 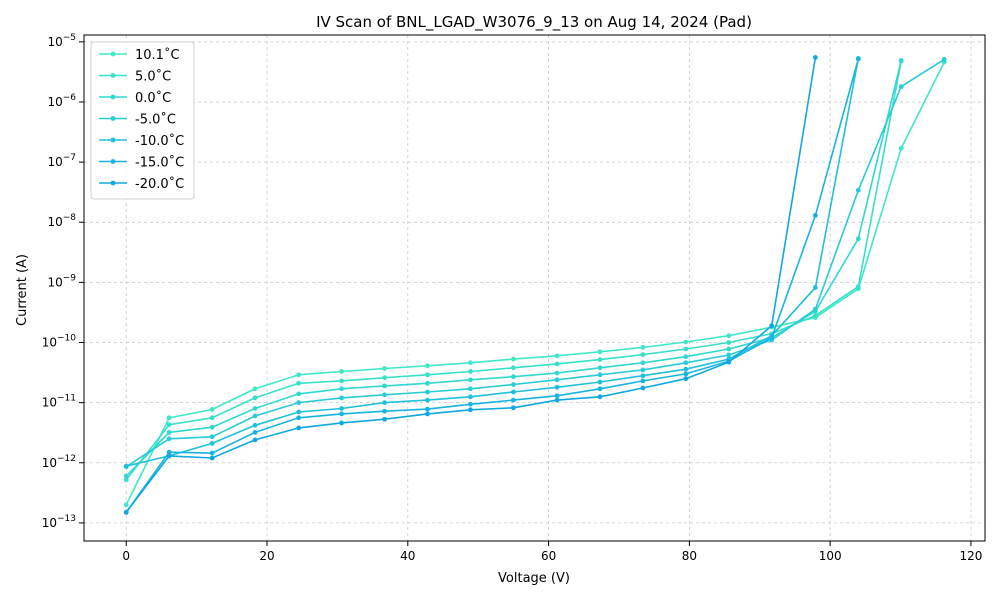 I want to click on legend-box, so click(x=142, y=120).